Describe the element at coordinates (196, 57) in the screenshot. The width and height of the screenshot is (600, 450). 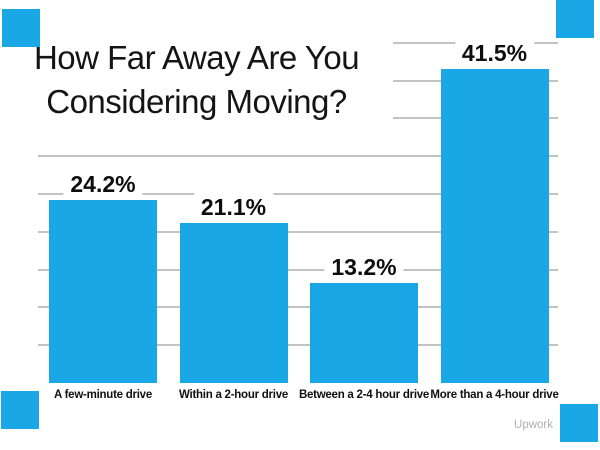
I see `chart-title-line1: How Far Away Are You` at that location.